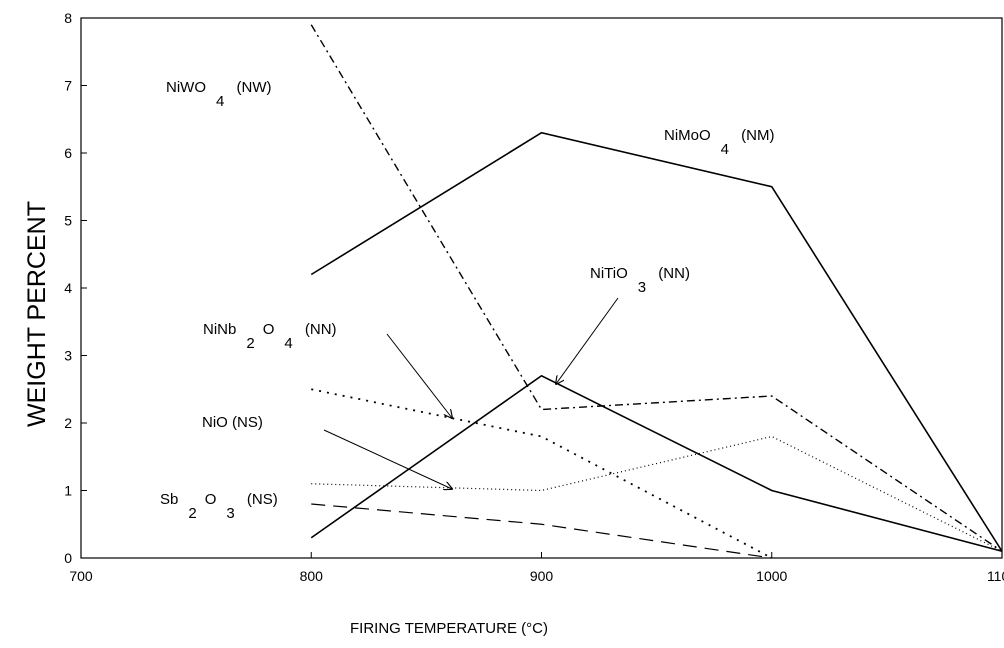  What do you see at coordinates (68, 86) in the screenshot?
I see `y-tick-label: 7` at bounding box center [68, 86].